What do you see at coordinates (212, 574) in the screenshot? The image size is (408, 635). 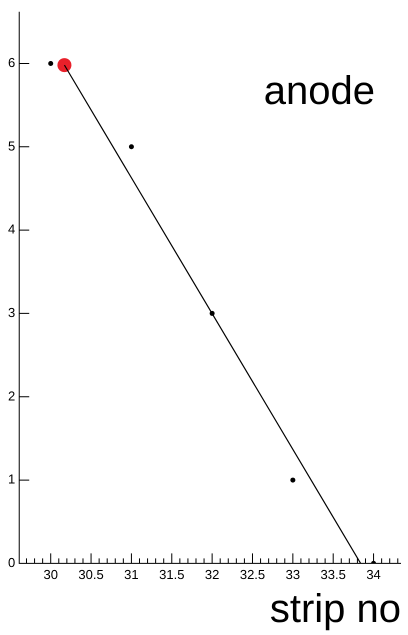 I see `x-tick-label: 32` at bounding box center [212, 574].